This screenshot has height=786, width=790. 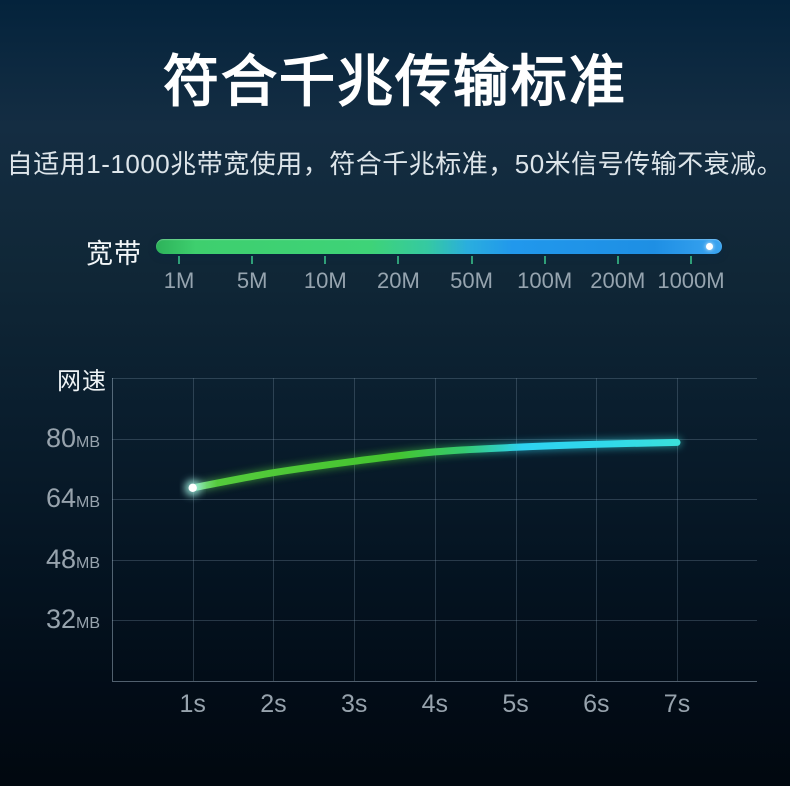 I want to click on chart-axis-title: 网速, so click(x=82, y=381).